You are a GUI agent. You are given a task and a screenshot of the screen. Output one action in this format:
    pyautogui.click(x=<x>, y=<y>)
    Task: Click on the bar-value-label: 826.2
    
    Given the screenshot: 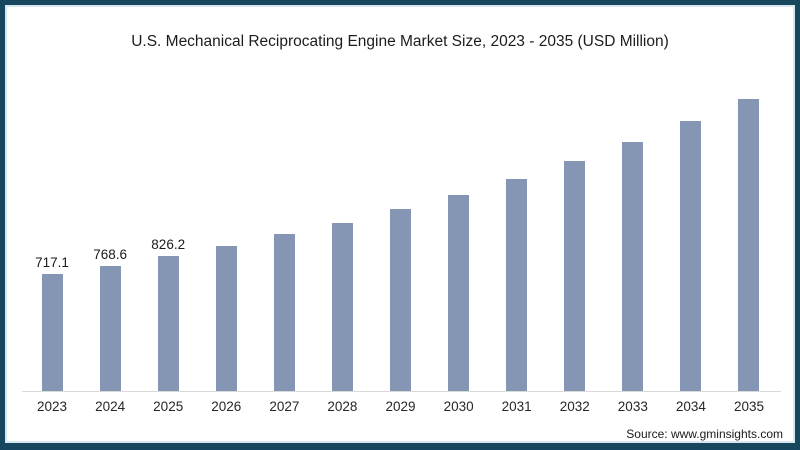 What is the action you would take?
    pyautogui.click(x=168, y=245)
    